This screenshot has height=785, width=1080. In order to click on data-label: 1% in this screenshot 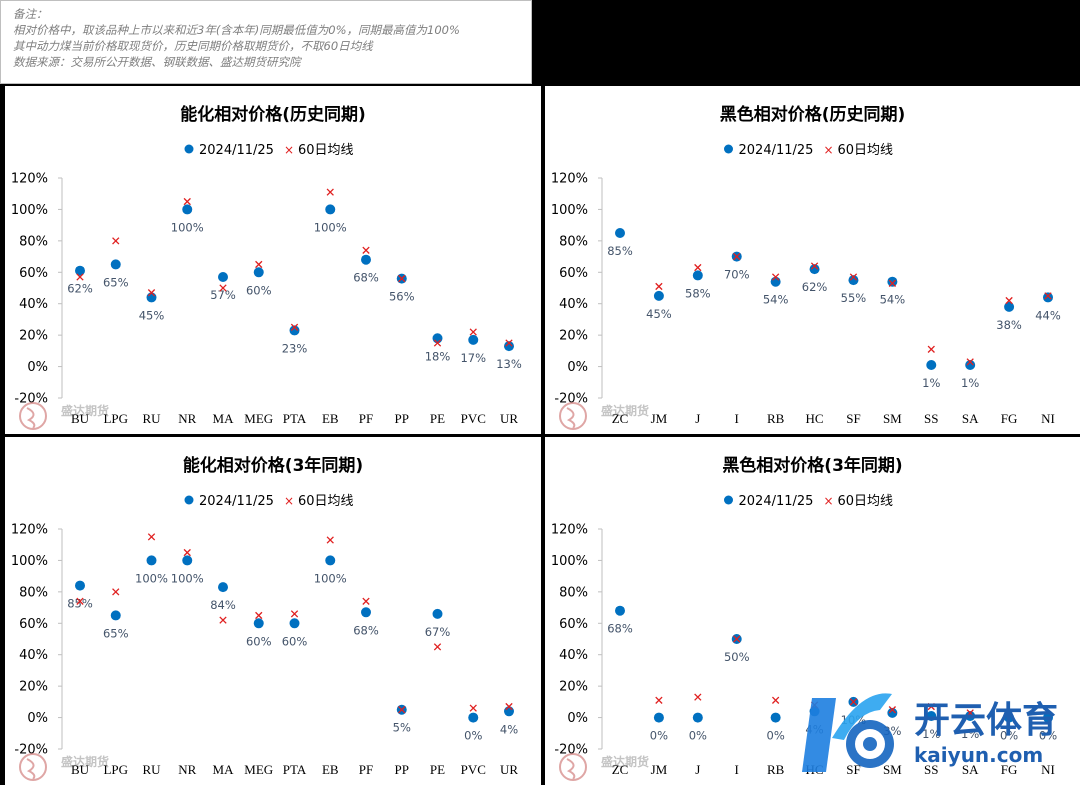, I will do `click(931, 383)`.